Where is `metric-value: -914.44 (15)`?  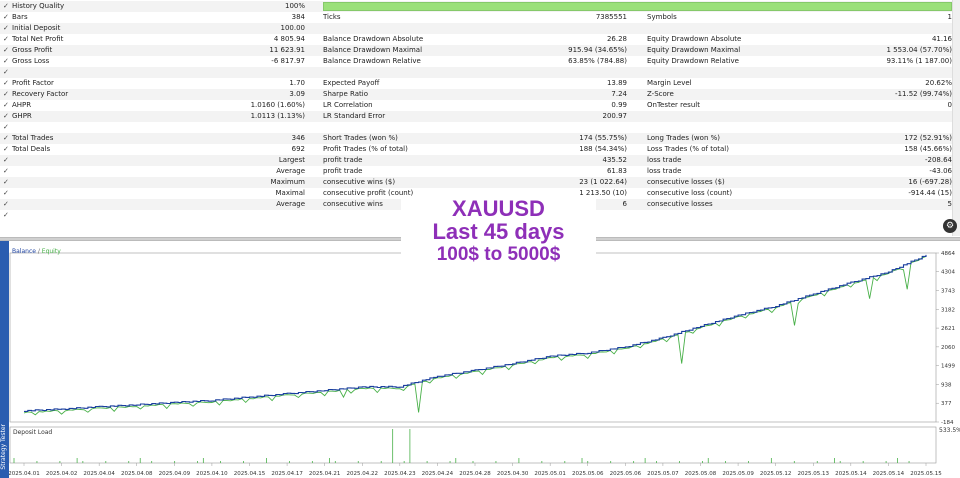 metric-value: -914.44 (15) is located at coordinates (930, 193).